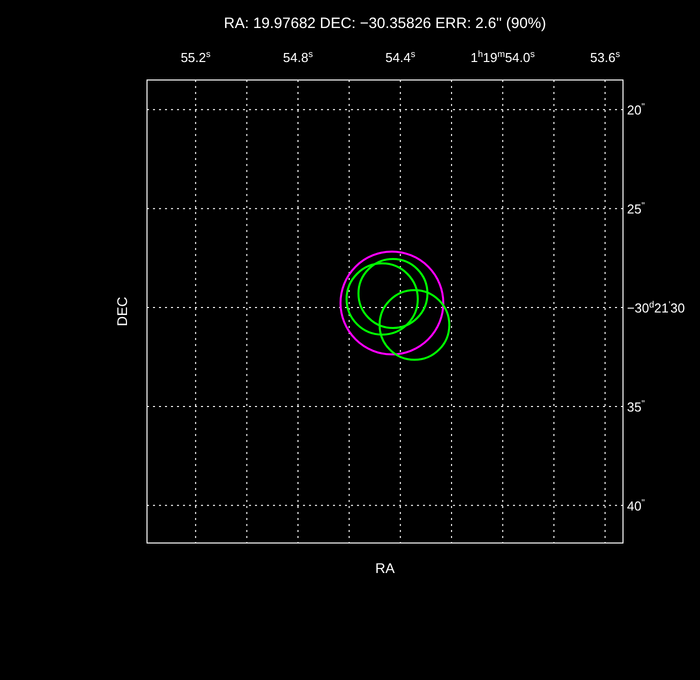  Describe the element at coordinates (503, 57) in the screenshot. I see `x-tick-label: 1$^{h}$19$^{m}$54.0$^{s}$` at that location.